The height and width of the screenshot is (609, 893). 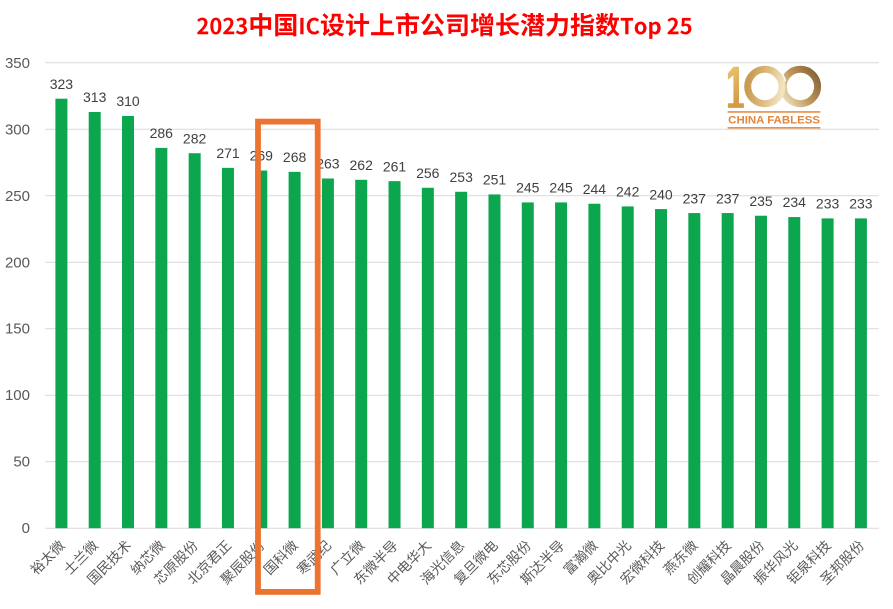 What do you see at coordinates (628, 192) in the screenshot?
I see `svg-text: 242` at bounding box center [628, 192].